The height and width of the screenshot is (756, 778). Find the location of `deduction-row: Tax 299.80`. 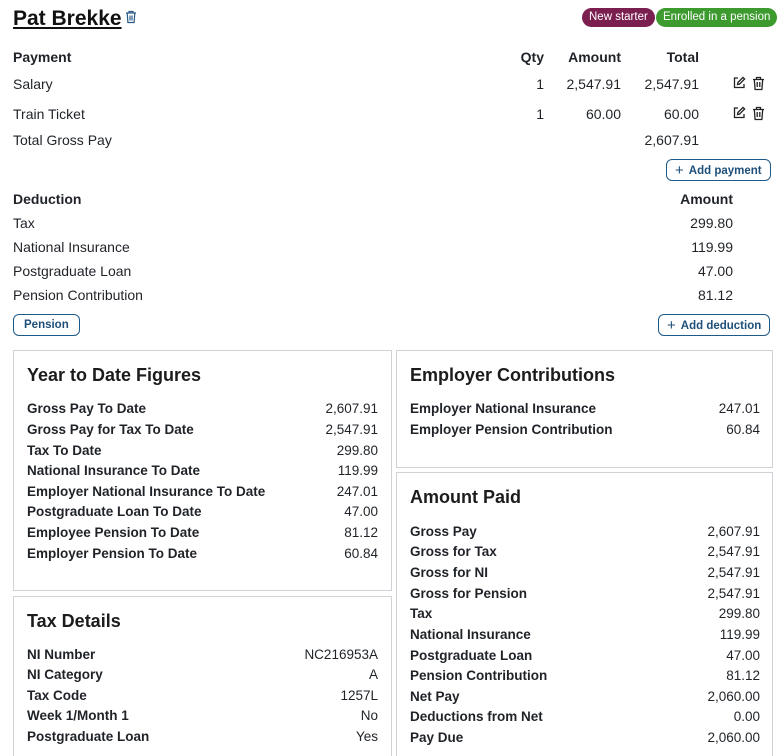

deduction-row: Tax 299.80 is located at coordinates (391, 225).